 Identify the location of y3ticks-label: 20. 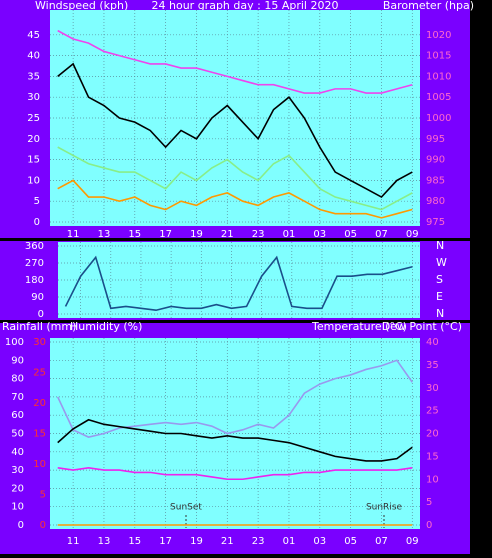
(39, 403).